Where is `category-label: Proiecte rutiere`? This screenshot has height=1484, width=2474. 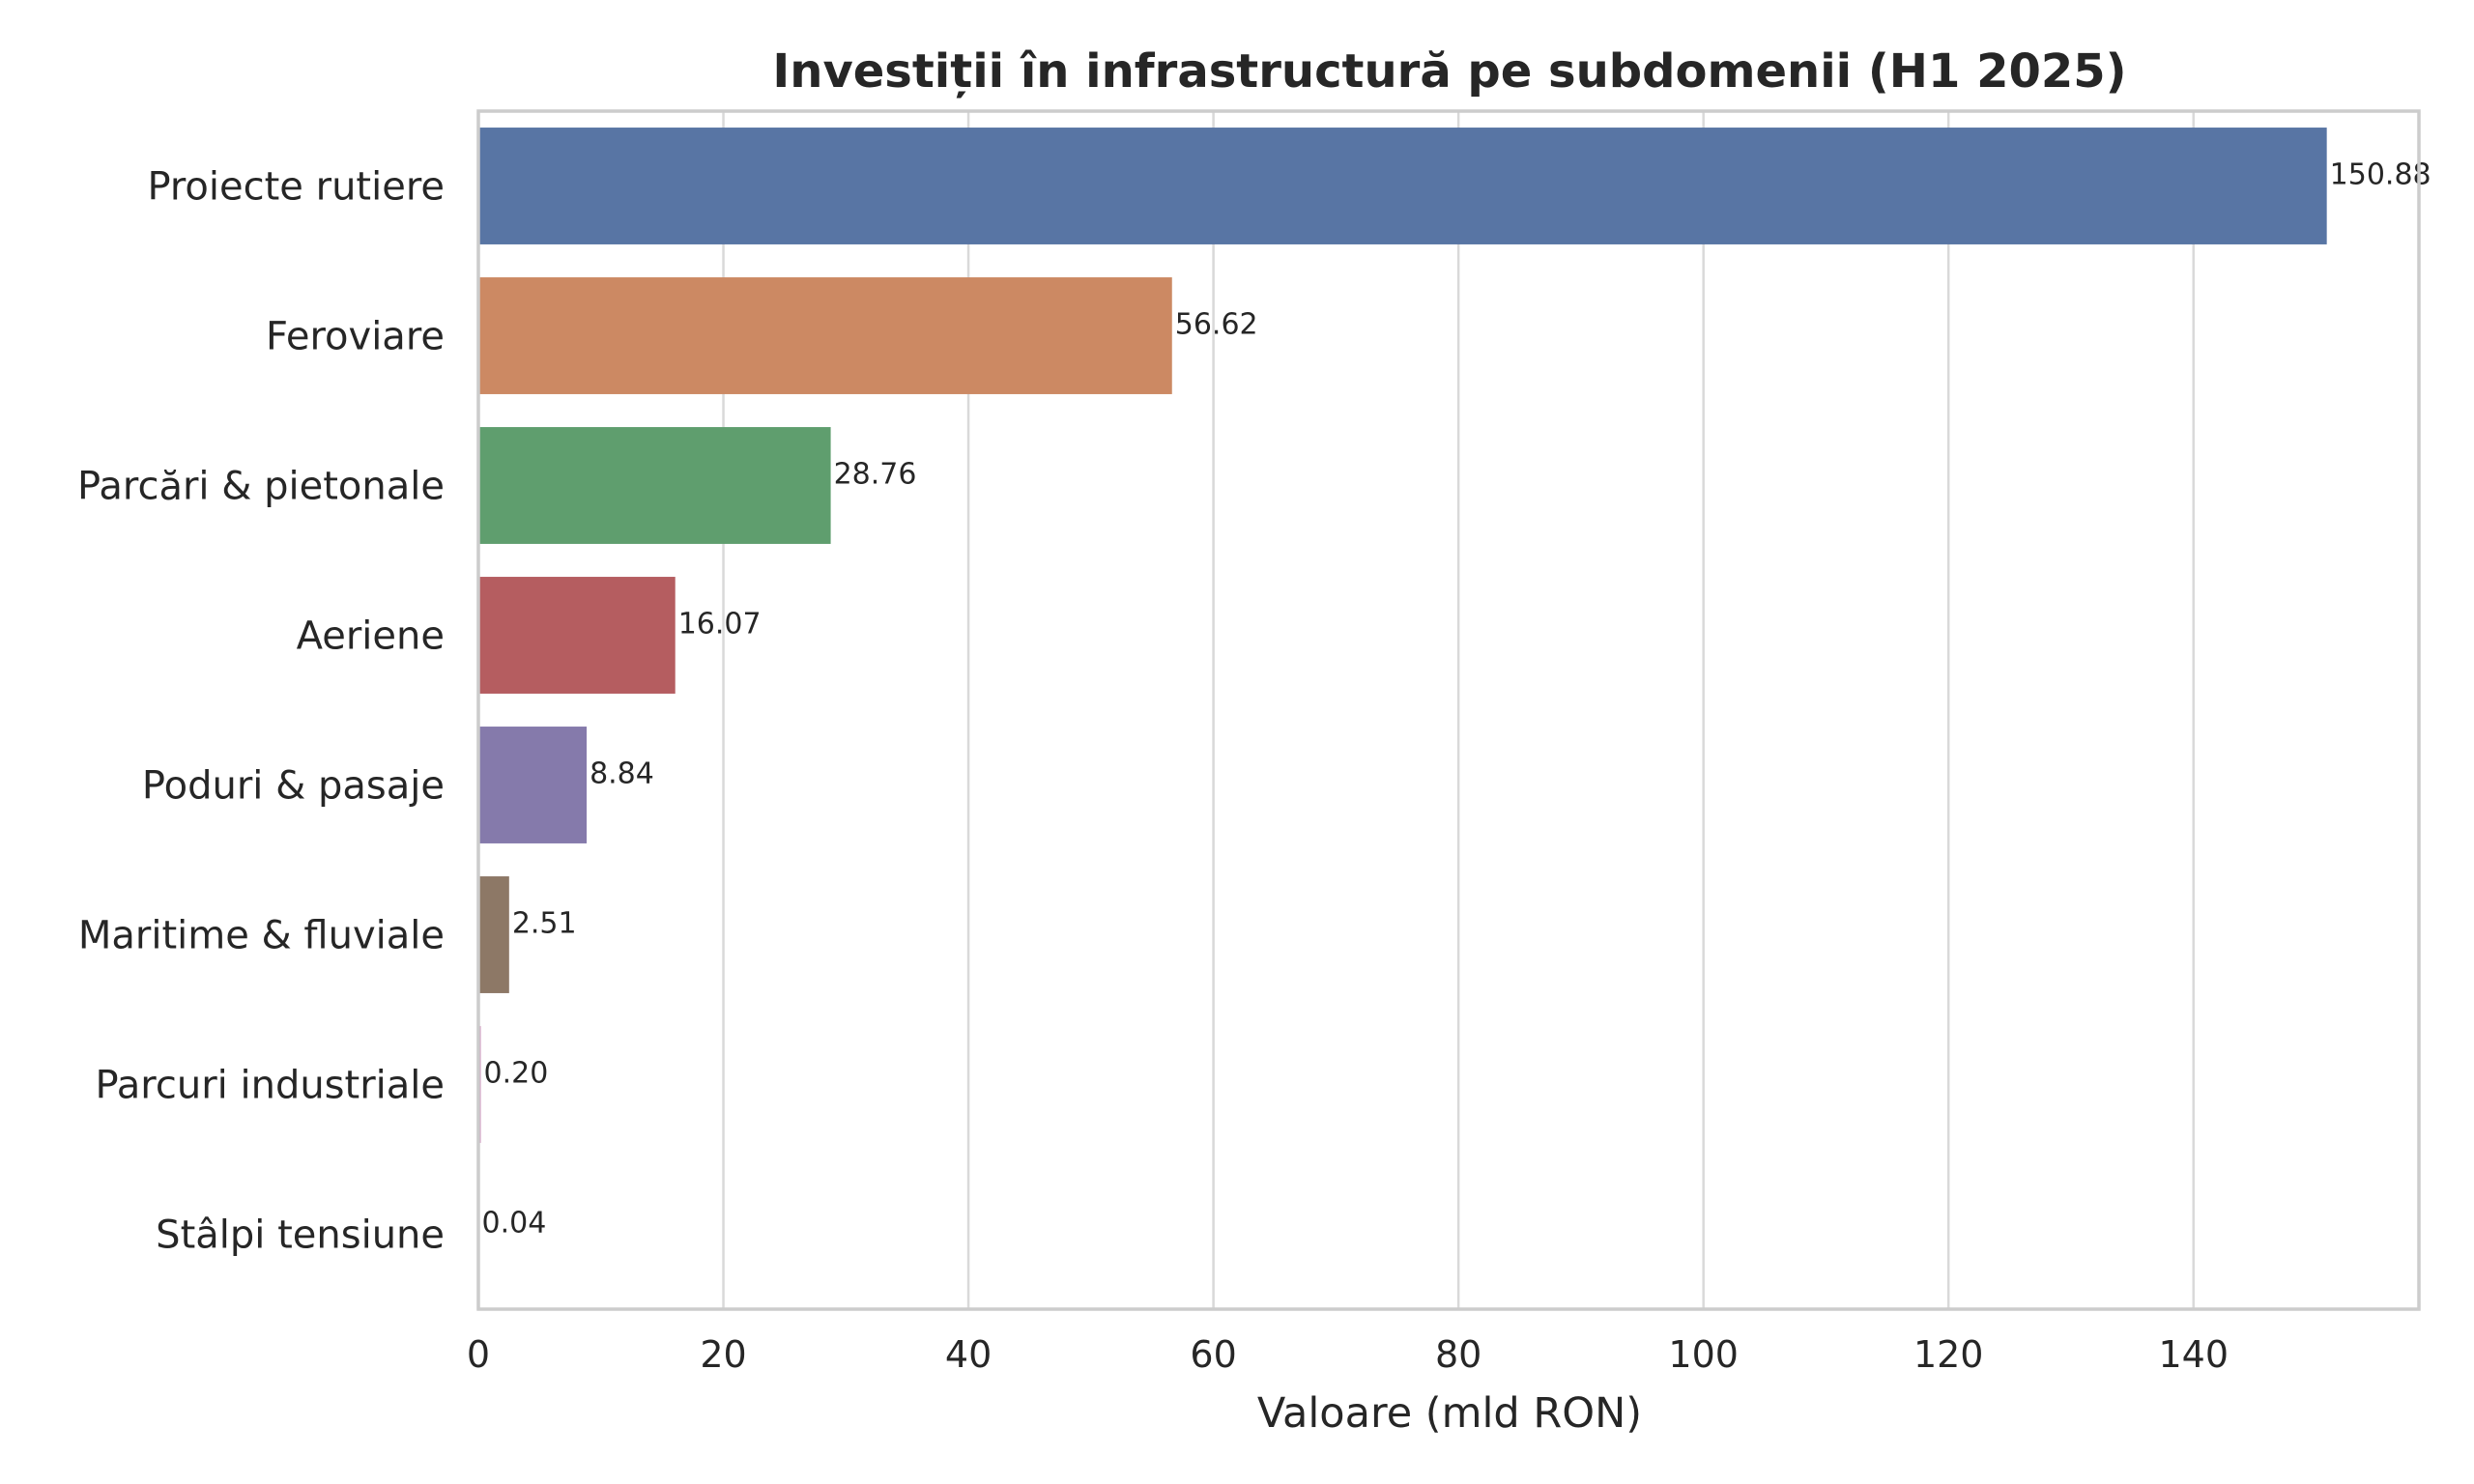
category-label: Proiecte rutiere is located at coordinates (296, 188).